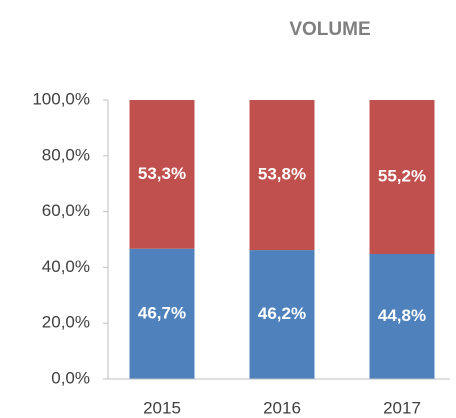  I want to click on data-label: 55,2%, so click(402, 175).